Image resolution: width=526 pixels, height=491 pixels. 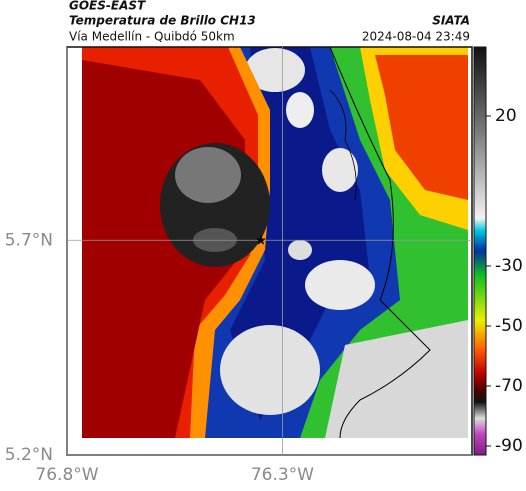 What do you see at coordinates (451, 21) in the screenshot?
I see `source: SIATA` at bounding box center [451, 21].